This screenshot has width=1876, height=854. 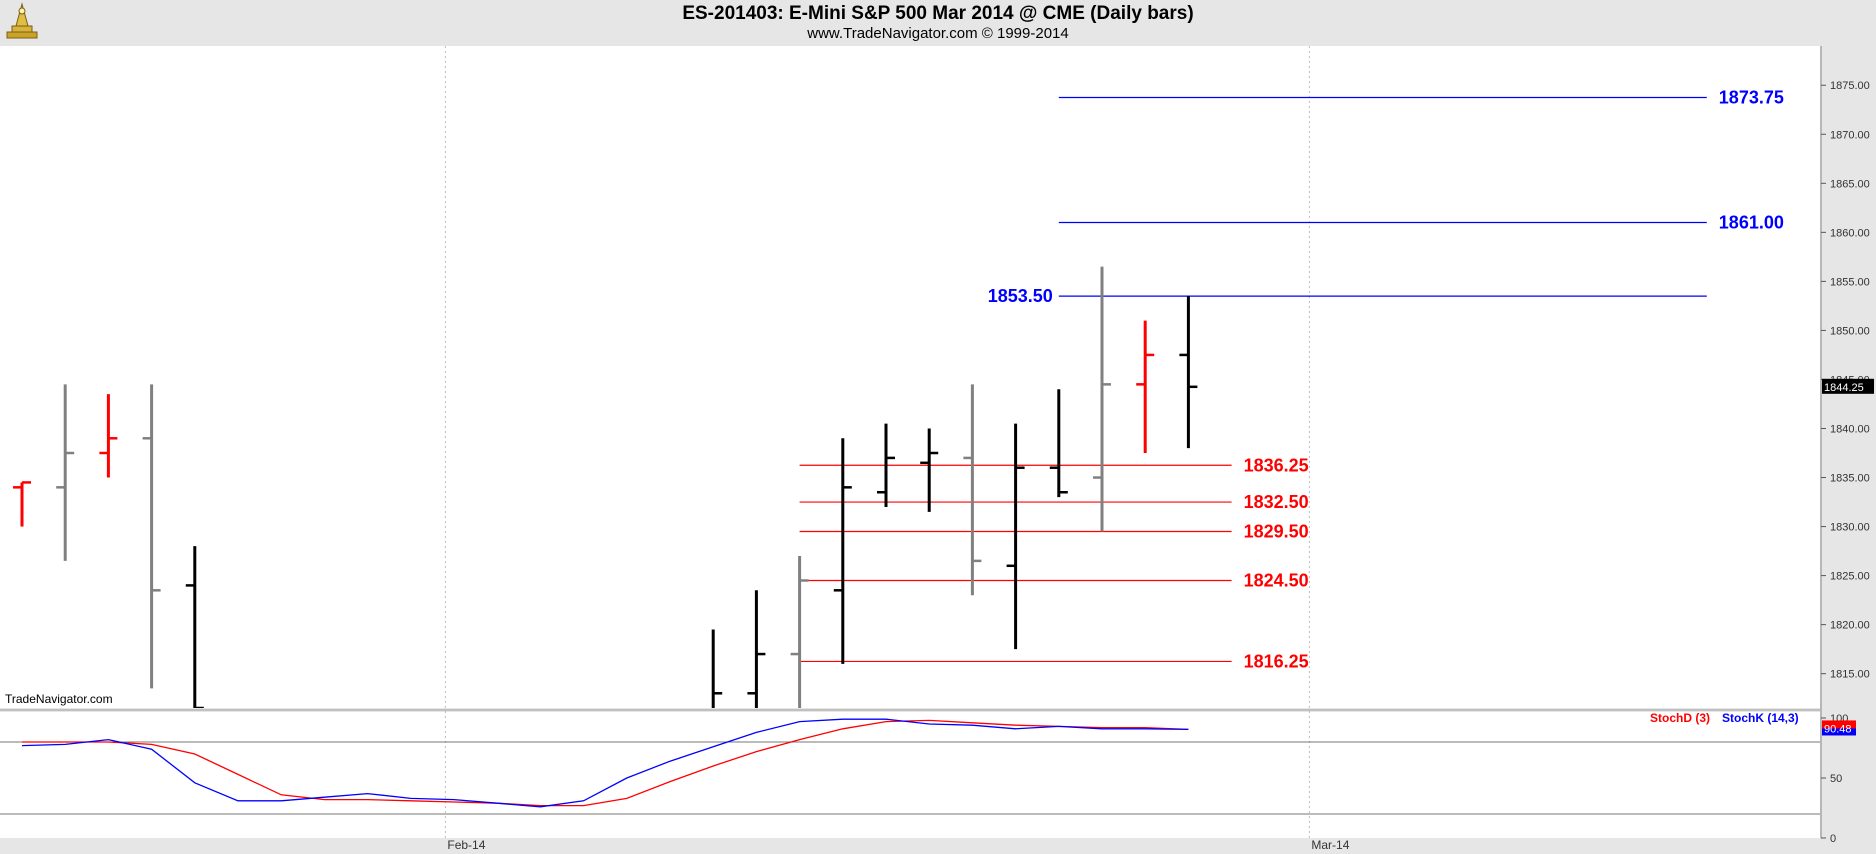 What do you see at coordinates (1850, 135) in the screenshot?
I see `price-tick-label: 1870.00` at bounding box center [1850, 135].